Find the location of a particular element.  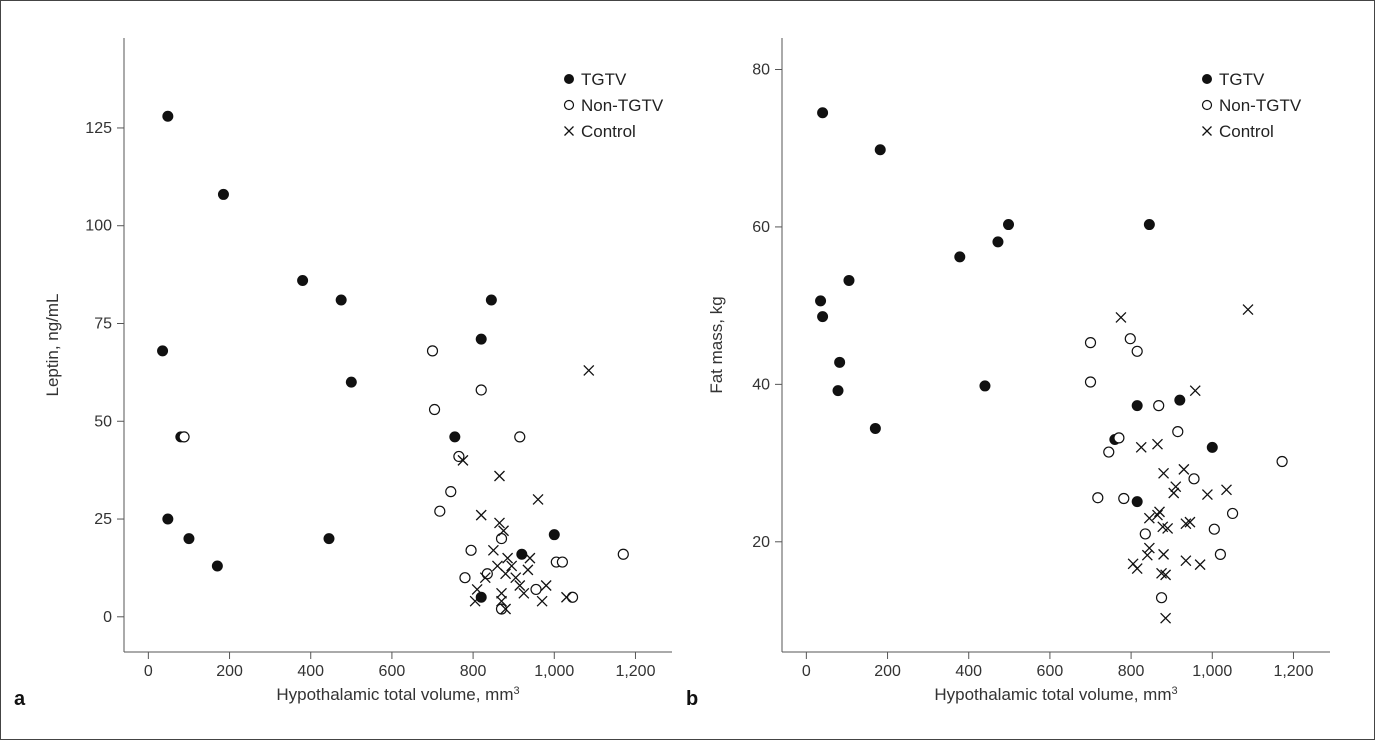

x-tick-label: 400 is located at coordinates (310, 671).